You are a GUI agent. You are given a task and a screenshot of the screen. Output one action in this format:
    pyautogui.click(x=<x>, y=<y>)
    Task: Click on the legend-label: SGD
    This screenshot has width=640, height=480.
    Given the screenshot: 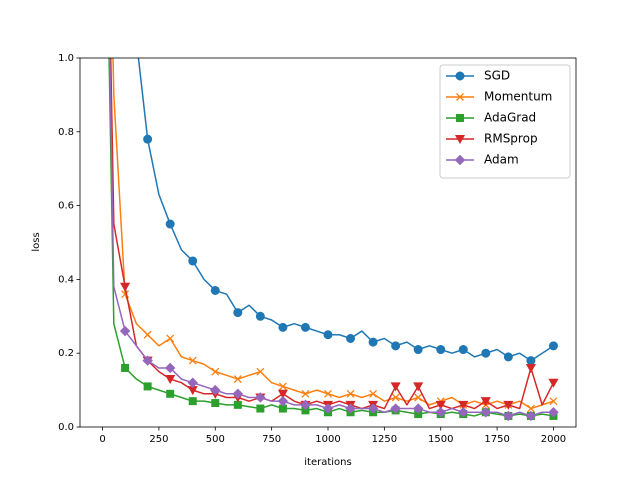 What is the action you would take?
    pyautogui.click(x=497, y=76)
    